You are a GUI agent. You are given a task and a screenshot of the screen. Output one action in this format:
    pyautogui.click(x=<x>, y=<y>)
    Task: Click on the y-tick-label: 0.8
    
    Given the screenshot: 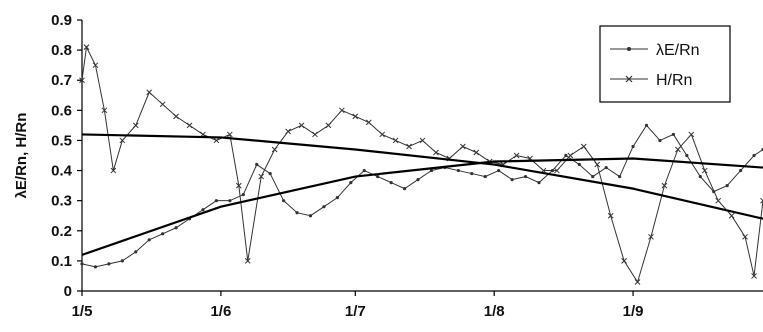 What is the action you would take?
    pyautogui.click(x=61, y=50)
    